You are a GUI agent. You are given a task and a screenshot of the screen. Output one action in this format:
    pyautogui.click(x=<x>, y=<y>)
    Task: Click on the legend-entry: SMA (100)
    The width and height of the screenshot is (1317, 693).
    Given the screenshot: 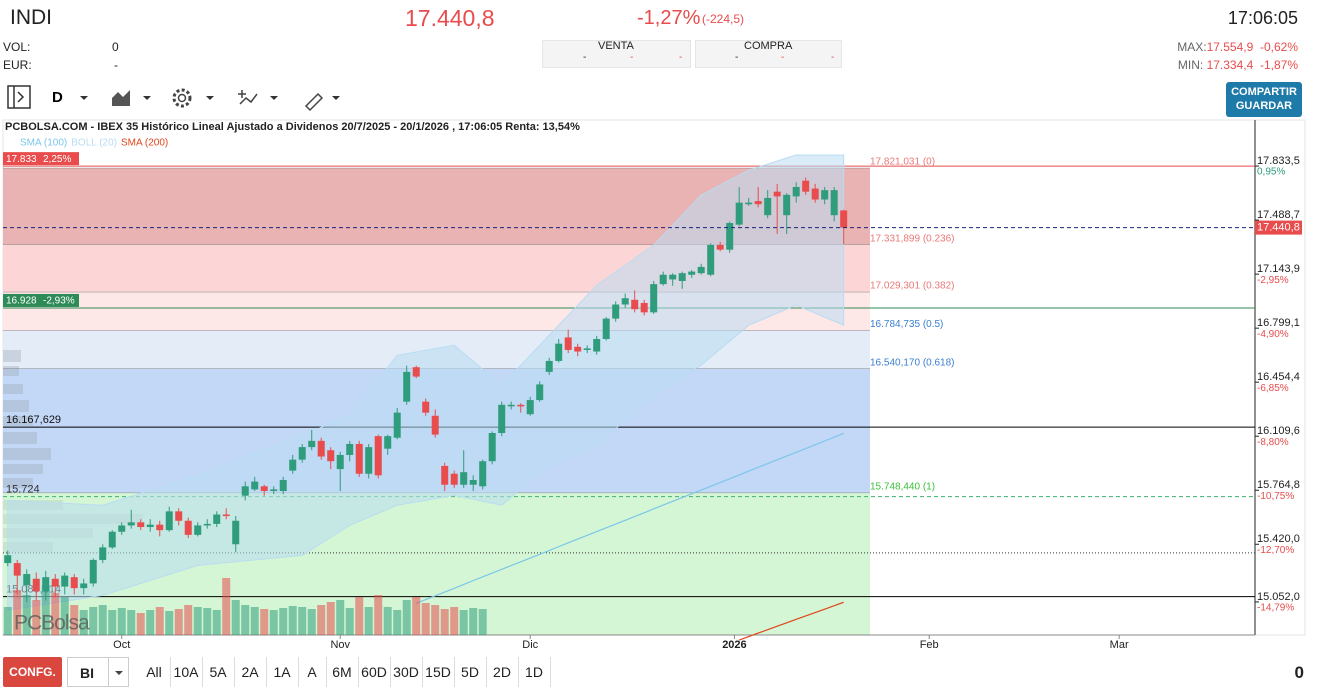 What is the action you would take?
    pyautogui.click(x=43, y=143)
    